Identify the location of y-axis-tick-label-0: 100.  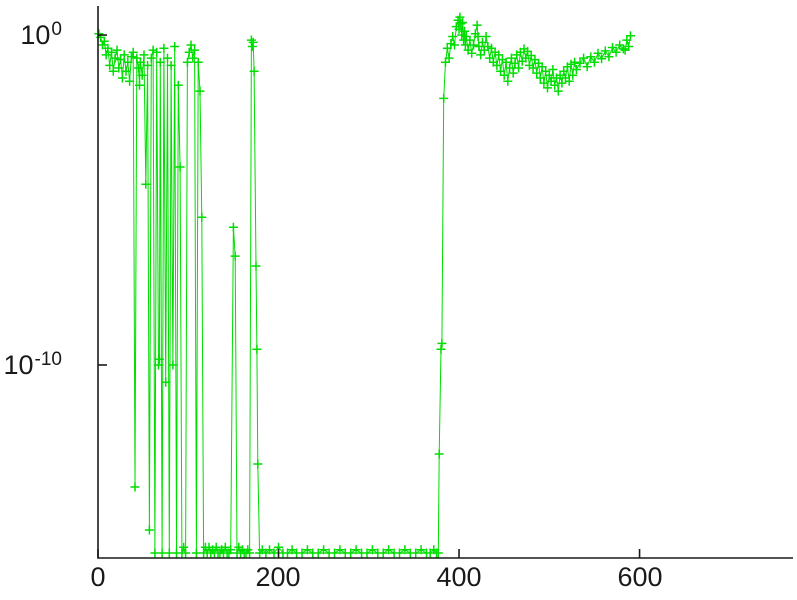
(41, 34).